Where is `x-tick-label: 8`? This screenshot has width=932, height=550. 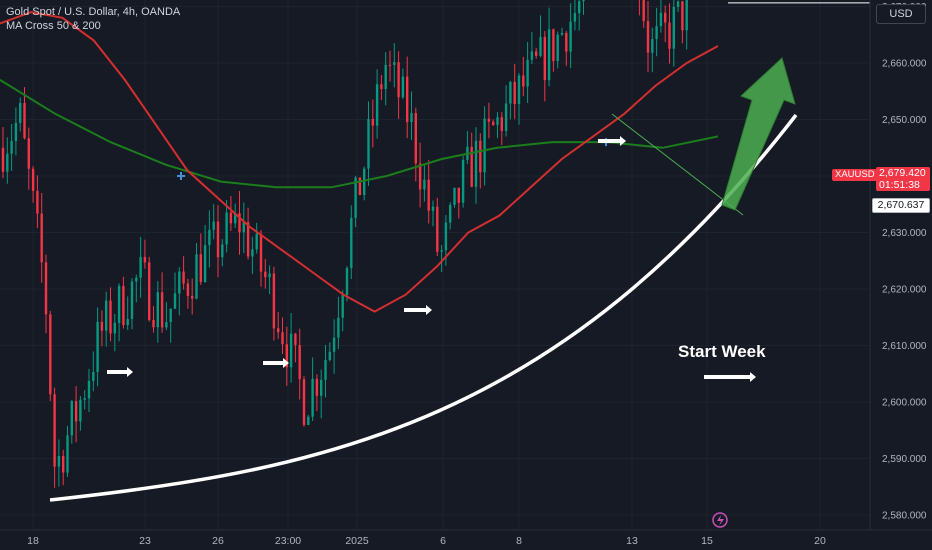
x-tick-label: 8 is located at coordinates (519, 541).